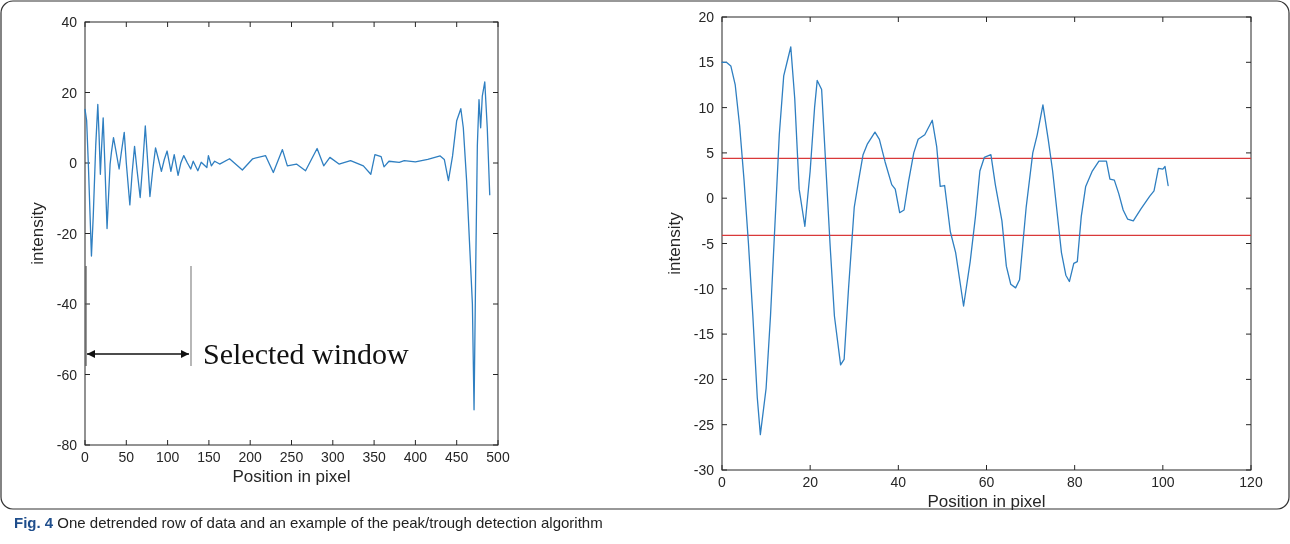 Image resolution: width=1290 pixels, height=544 pixels. Describe the element at coordinates (457, 457) in the screenshot. I see `x-tick-label: 450` at that location.